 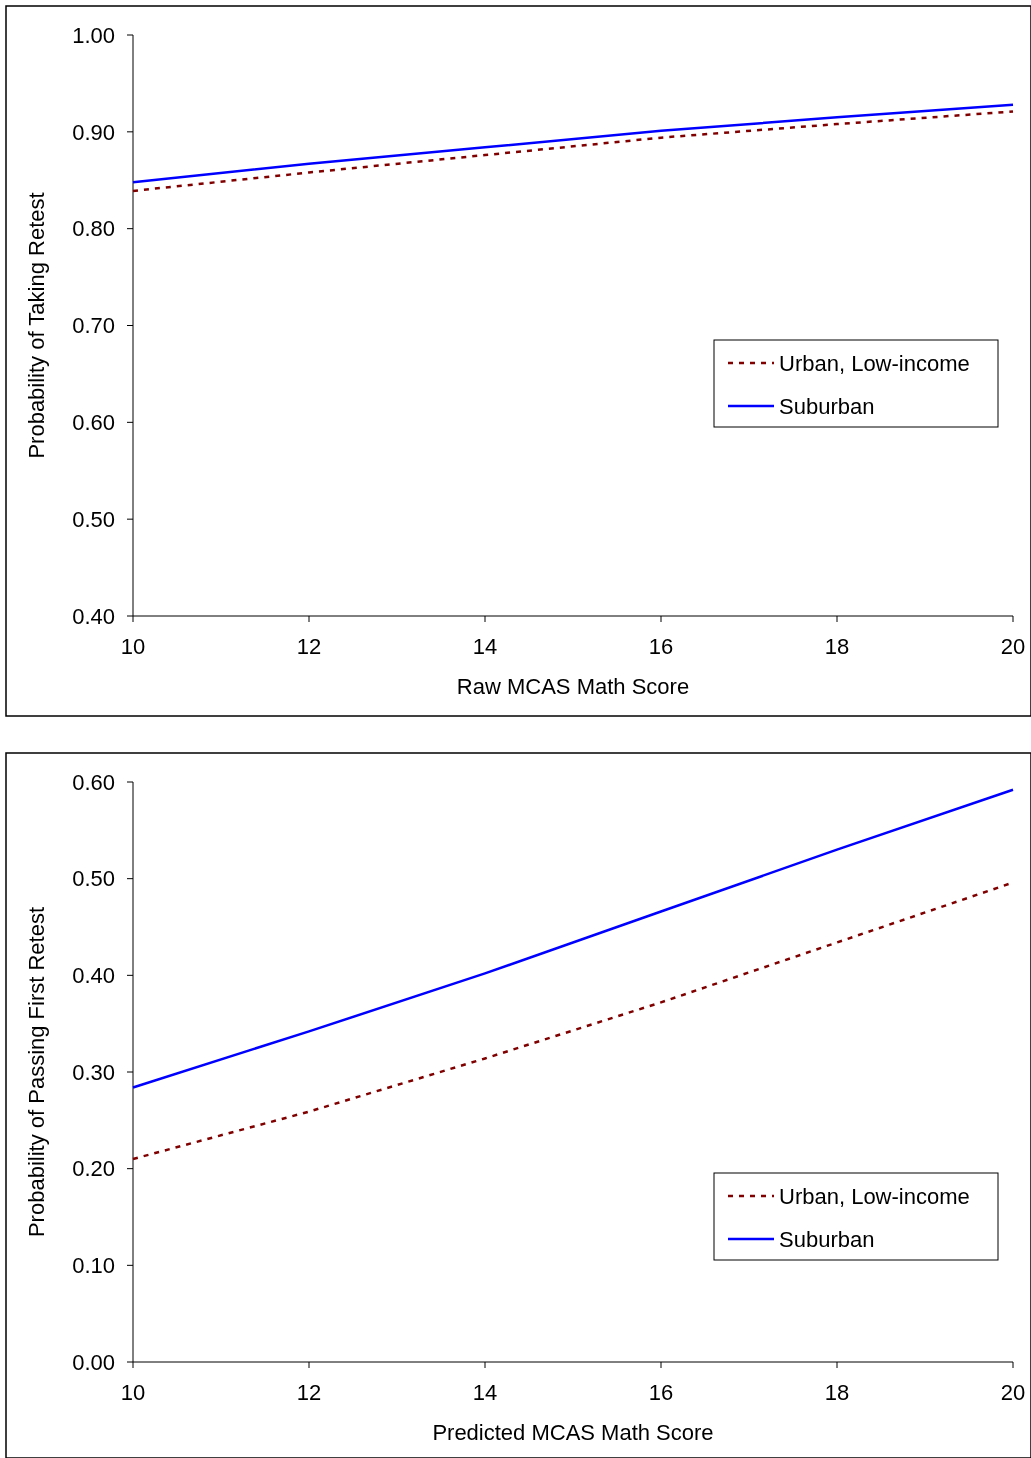 I want to click on y-axis-title: Probability of Passing First Retest, so click(x=36, y=1072).